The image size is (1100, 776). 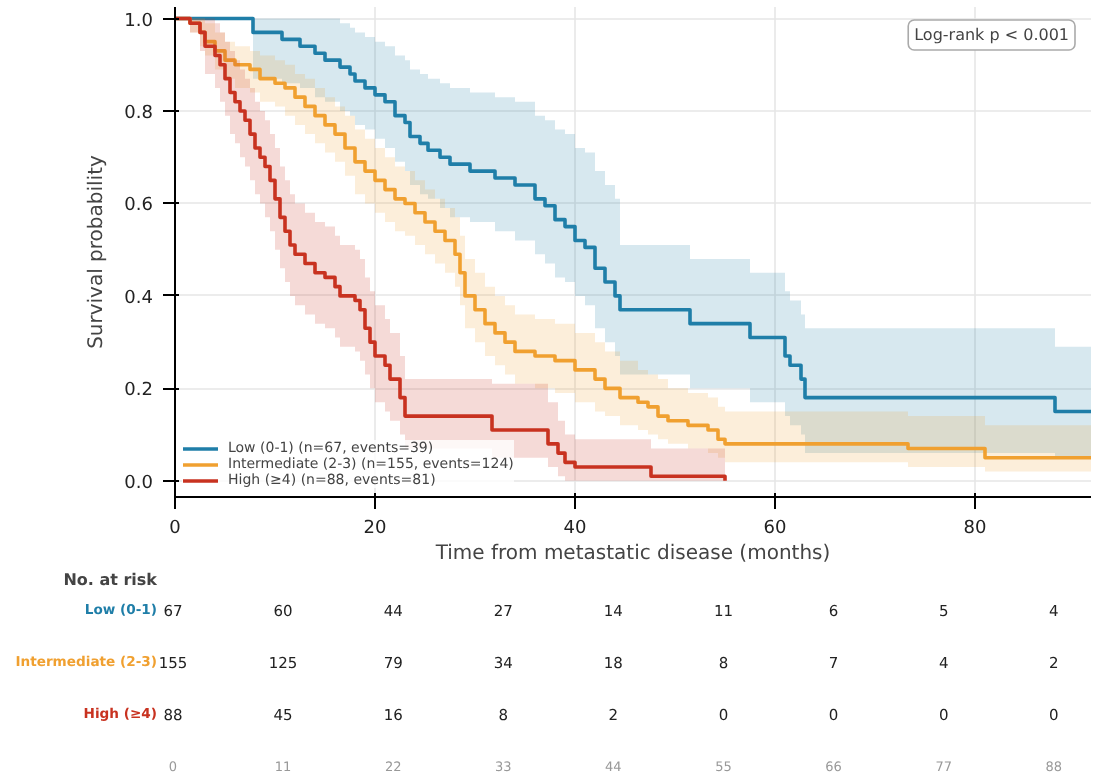 What do you see at coordinates (111, 580) in the screenshot?
I see `chart-title: No. at risk` at bounding box center [111, 580].